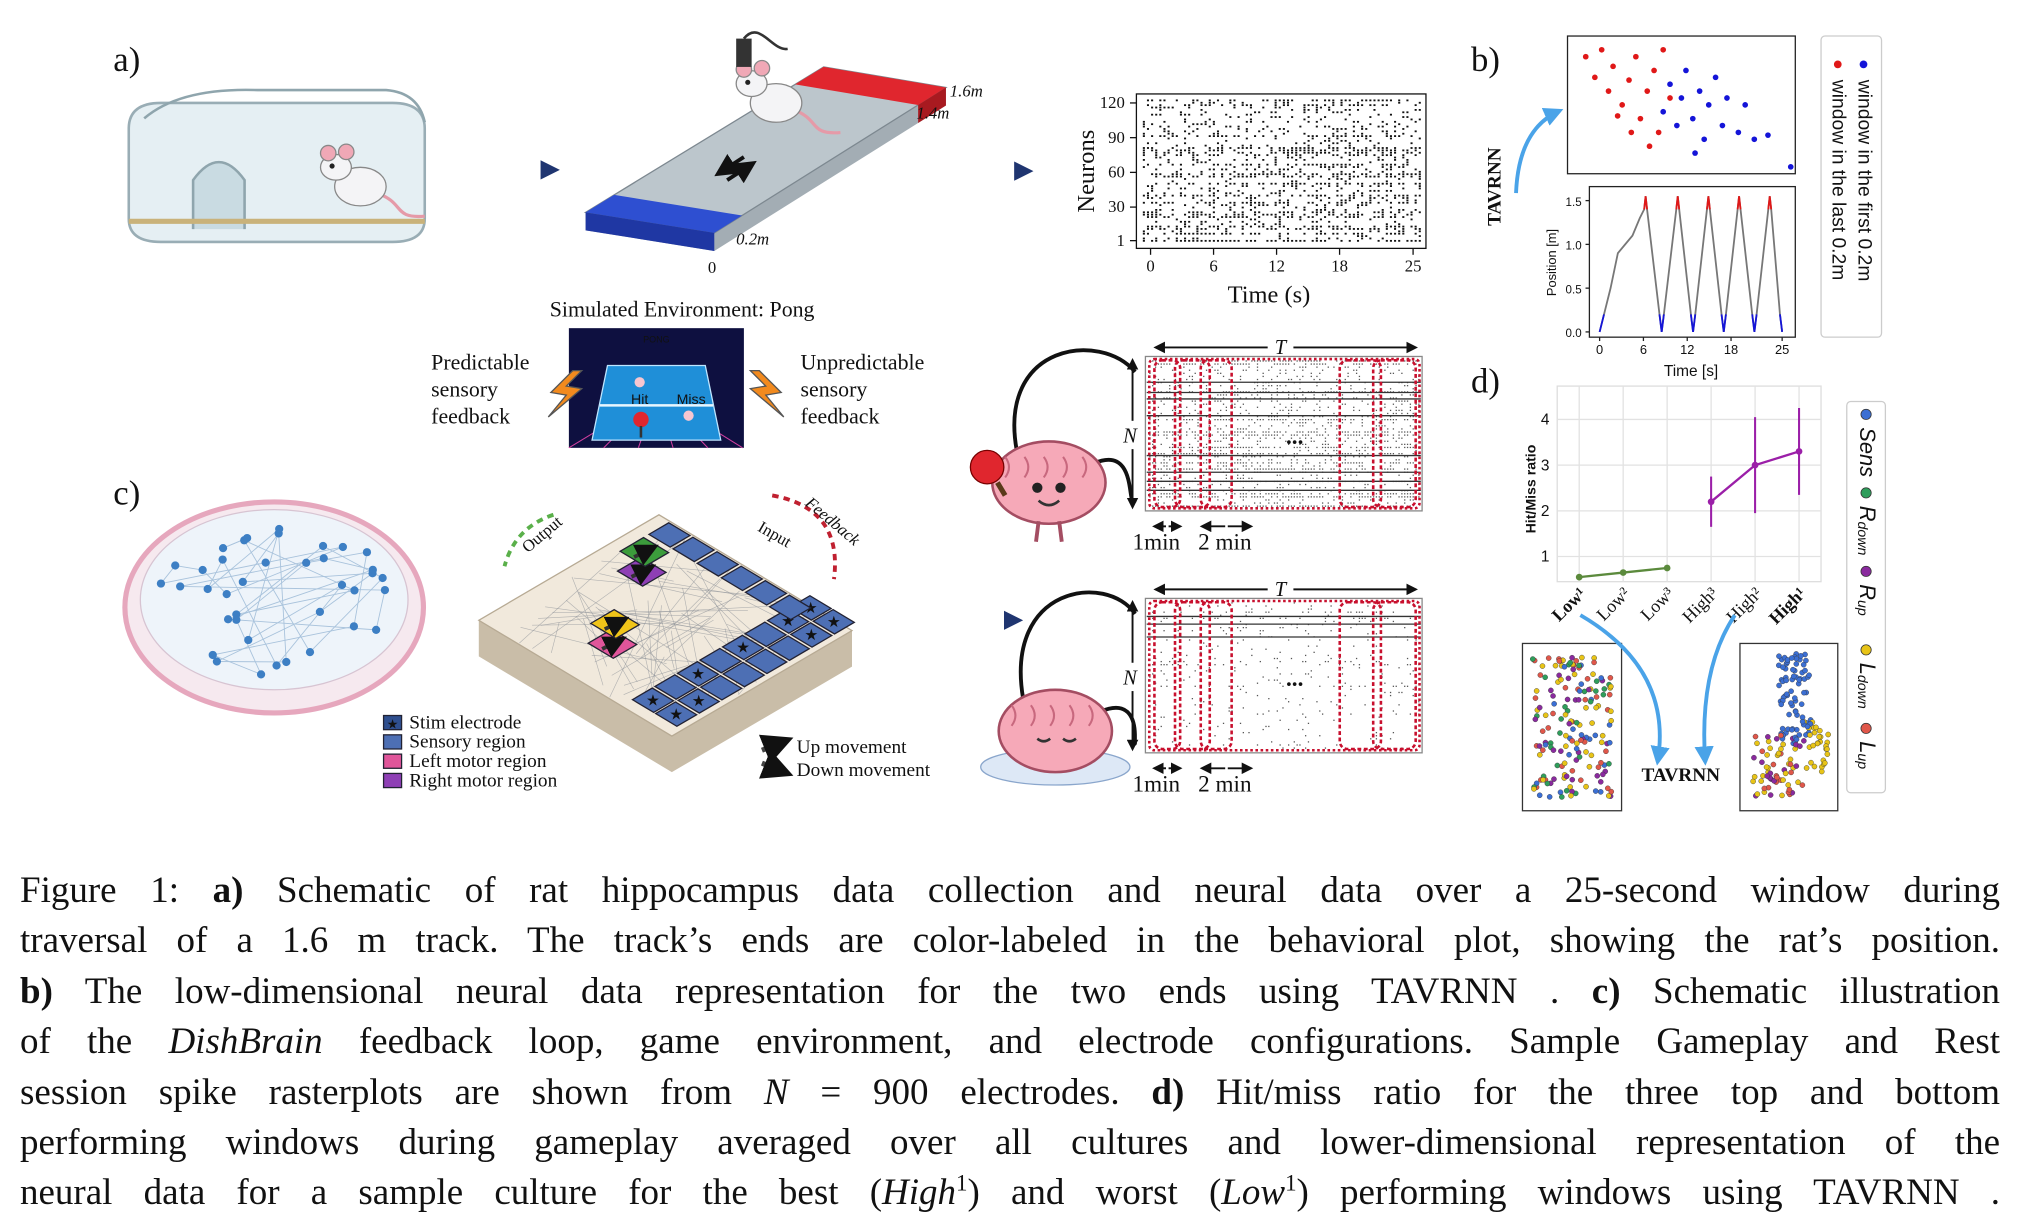  Describe the element at coordinates (816, 121) in the screenshot. I see `mouse-tail` at that location.